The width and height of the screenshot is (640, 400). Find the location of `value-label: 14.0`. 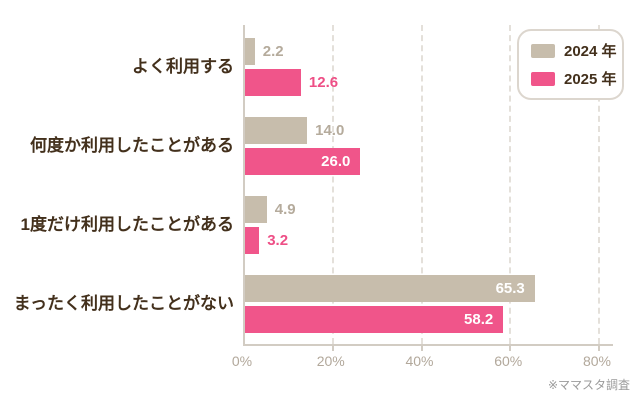

value-label: 14.0 is located at coordinates (330, 130).